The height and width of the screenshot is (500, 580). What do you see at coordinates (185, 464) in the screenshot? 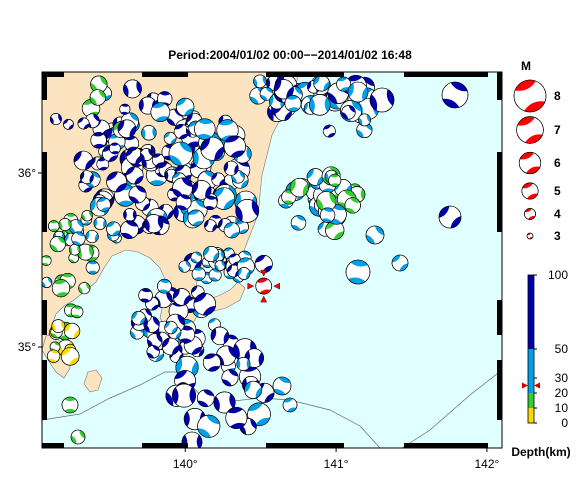
I see `lon-label: 140°` at bounding box center [185, 464].